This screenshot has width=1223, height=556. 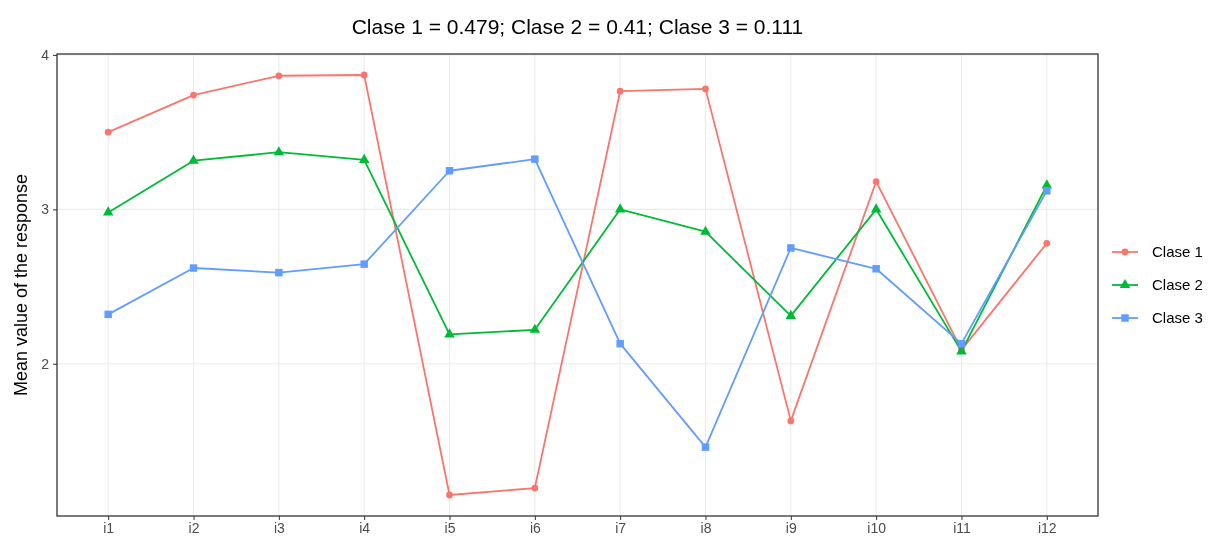 I want to click on x-tick-label: i9, so click(x=791, y=527).